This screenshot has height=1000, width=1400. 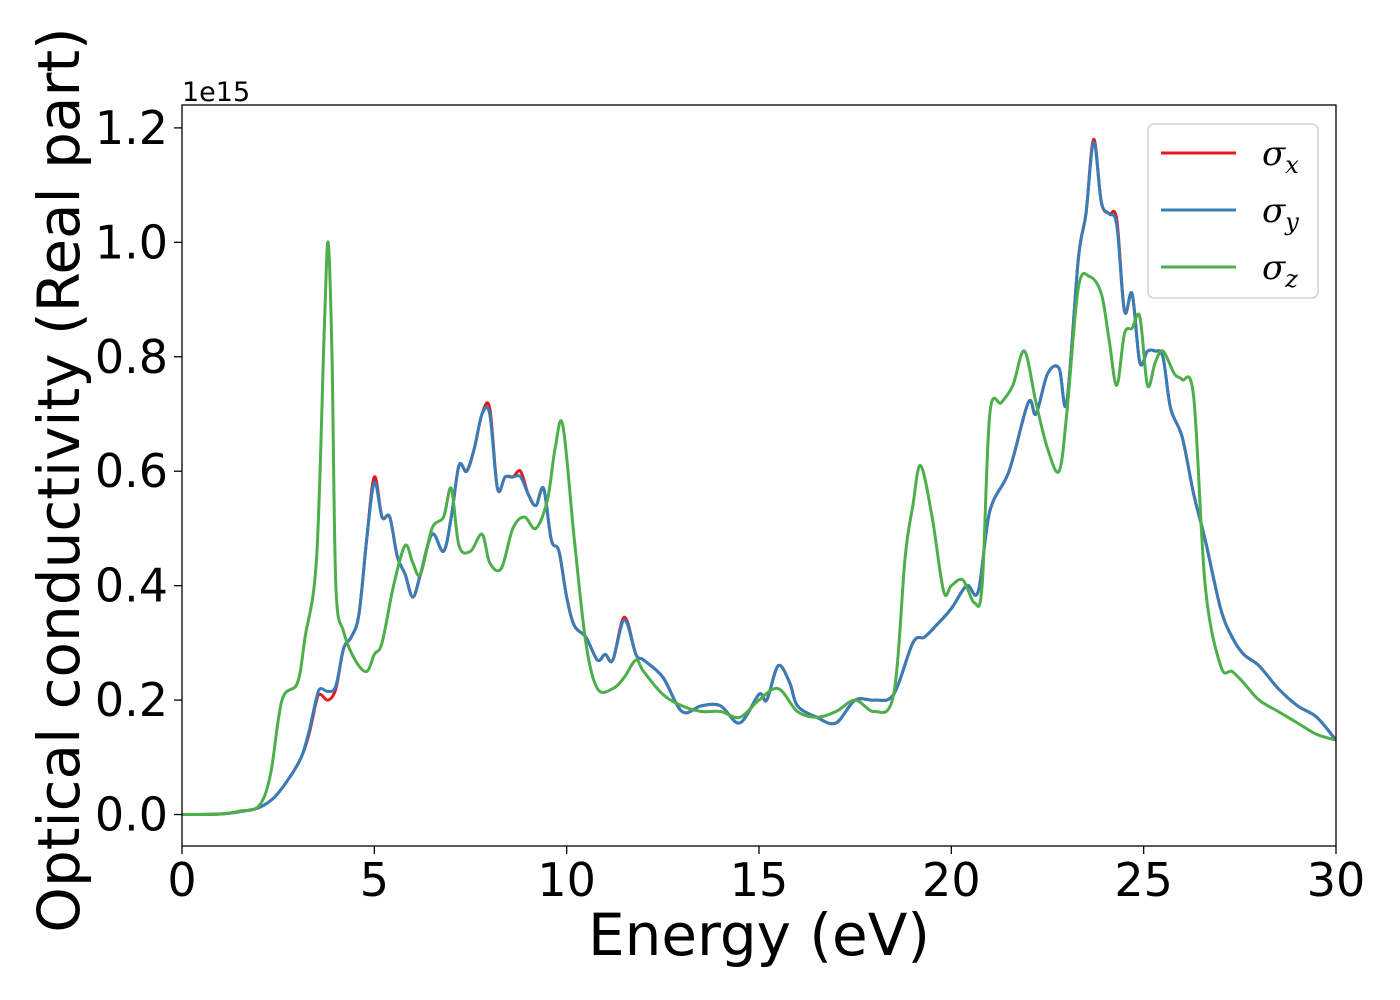 I want to click on y-tick-label: 0.4, so click(x=131, y=586).